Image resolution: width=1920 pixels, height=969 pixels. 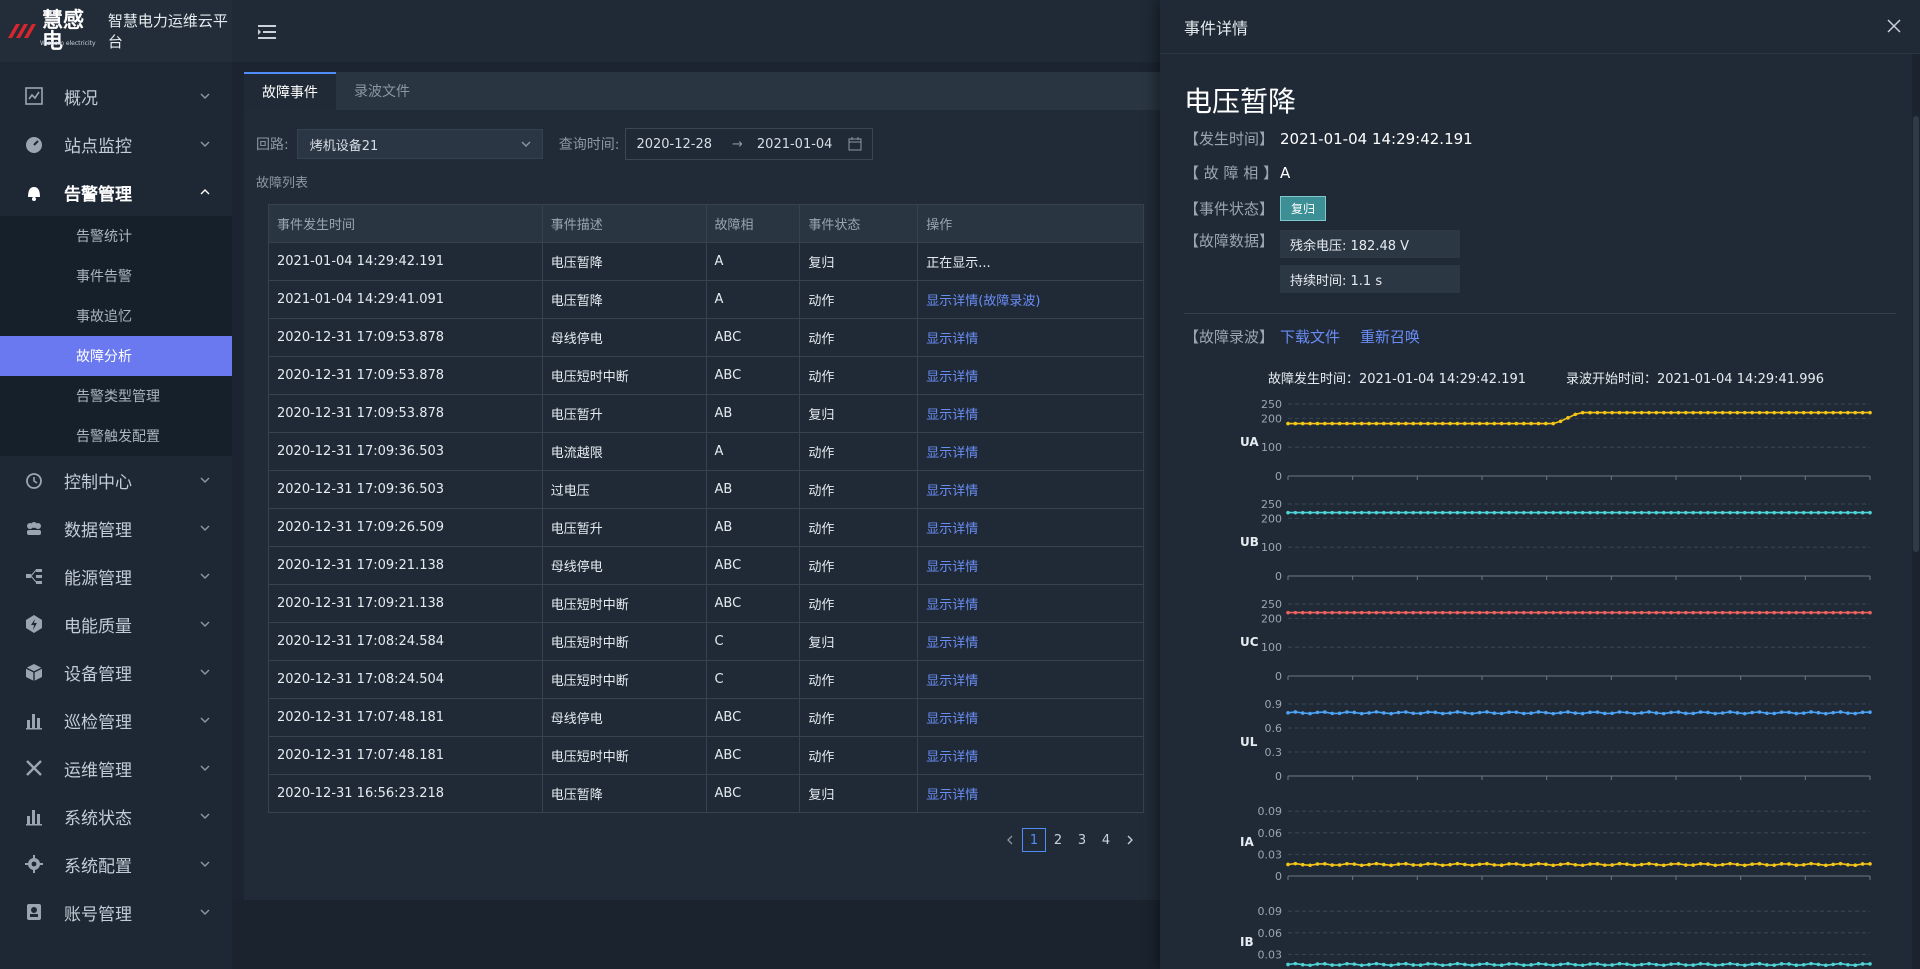 I want to click on date-range-picker: 2020-12-28 → 2021-01-04, so click(x=749, y=144).